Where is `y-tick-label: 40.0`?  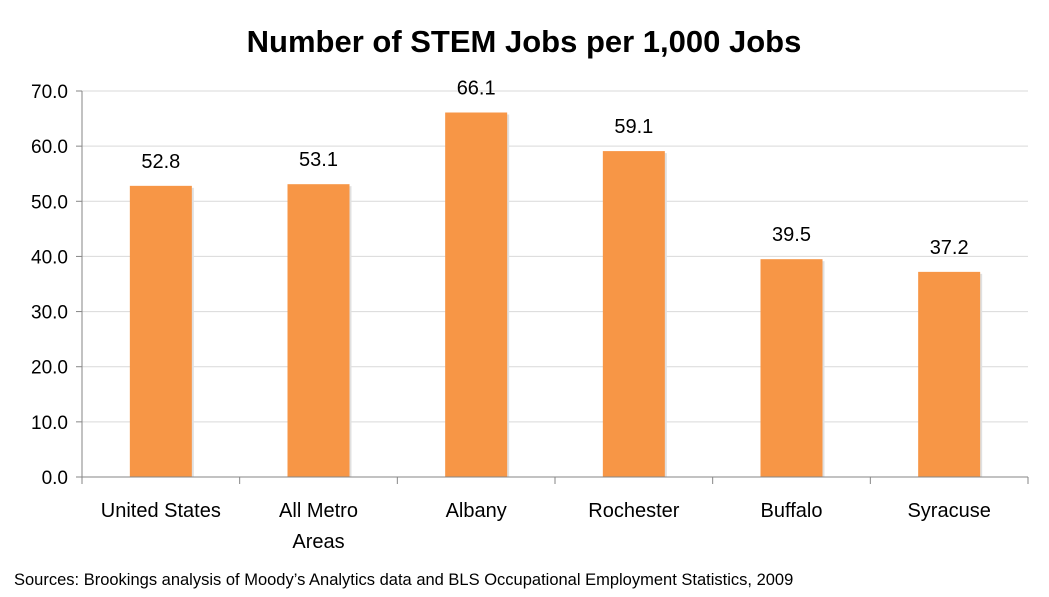 y-tick-label: 40.0 is located at coordinates (49, 257).